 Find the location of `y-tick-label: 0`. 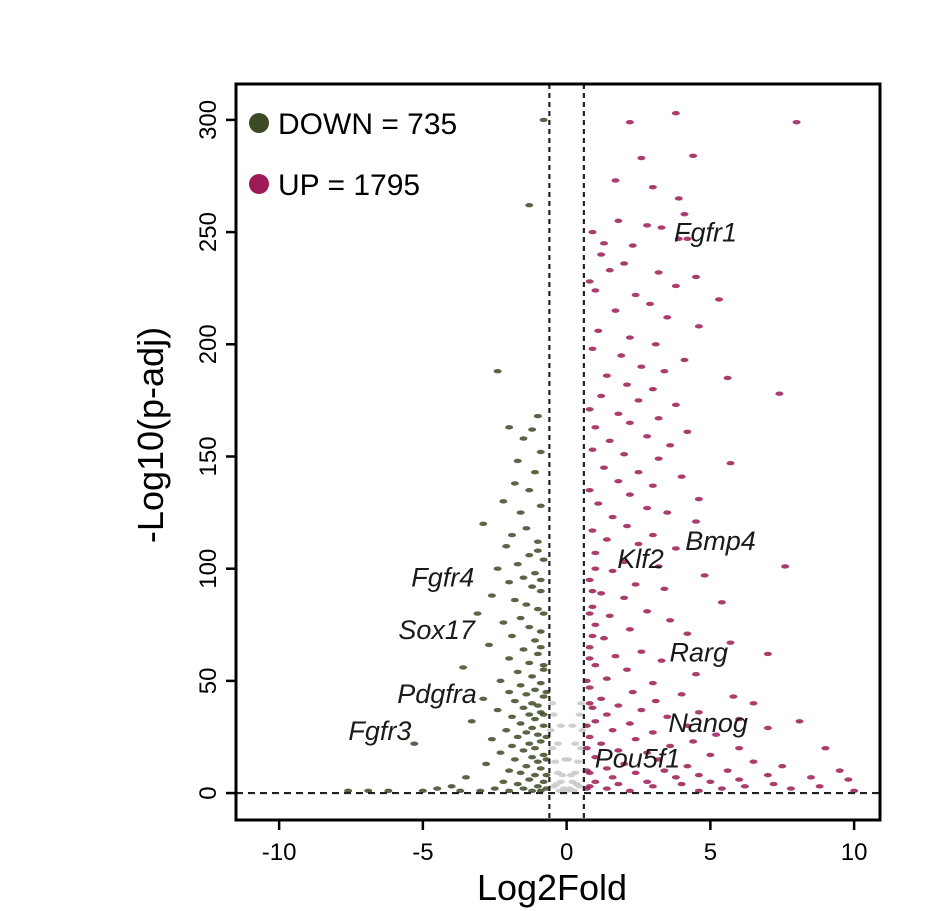

y-tick-label: 0 is located at coordinates (208, 792).